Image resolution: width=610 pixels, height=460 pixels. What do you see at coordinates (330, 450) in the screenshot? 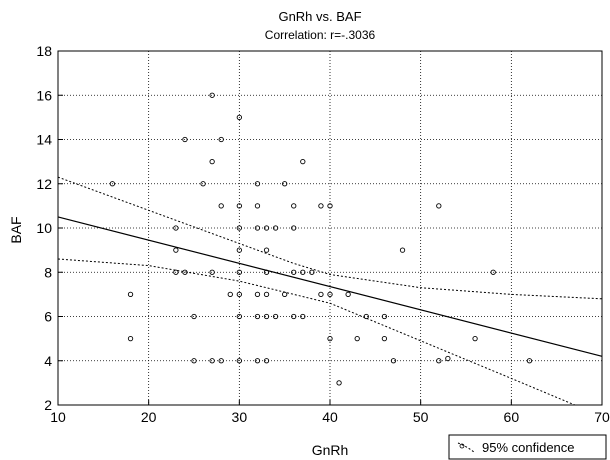
I see `x-axis-label: GnRh` at bounding box center [330, 450].